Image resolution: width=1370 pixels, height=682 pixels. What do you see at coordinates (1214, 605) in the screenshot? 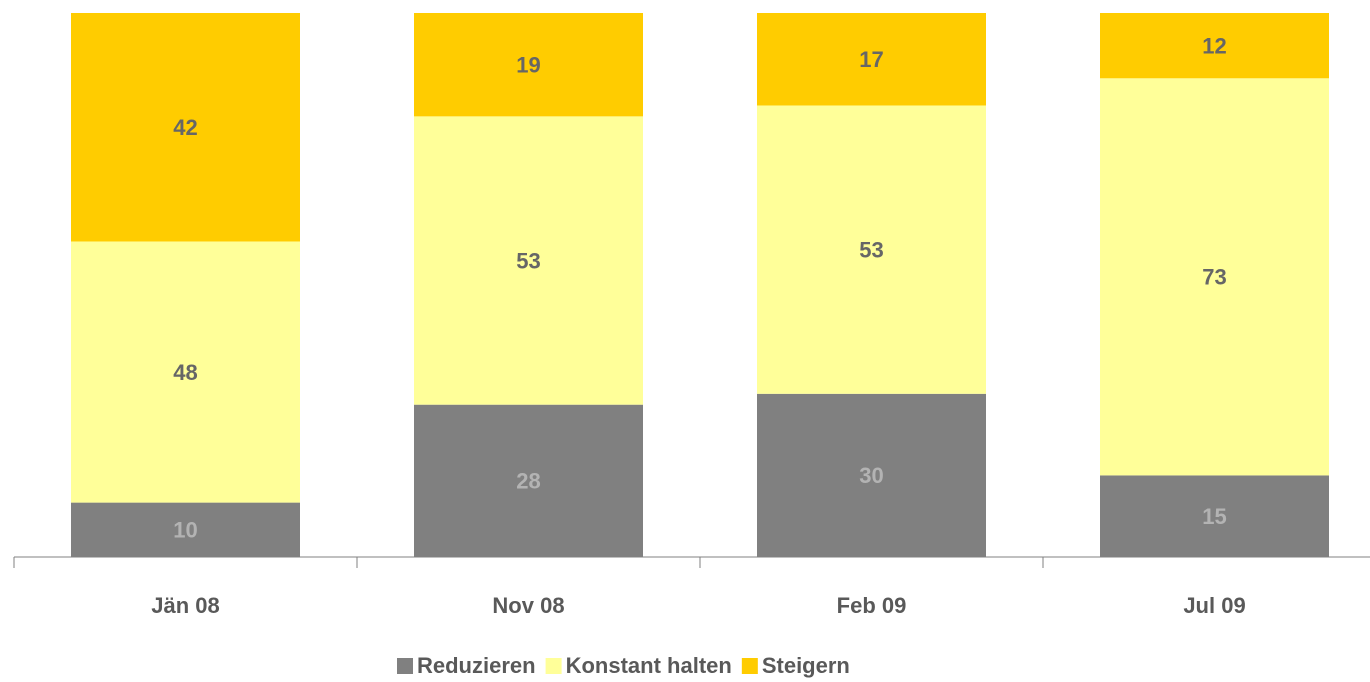
I see `x-tick-label: Jul 09` at bounding box center [1214, 605].